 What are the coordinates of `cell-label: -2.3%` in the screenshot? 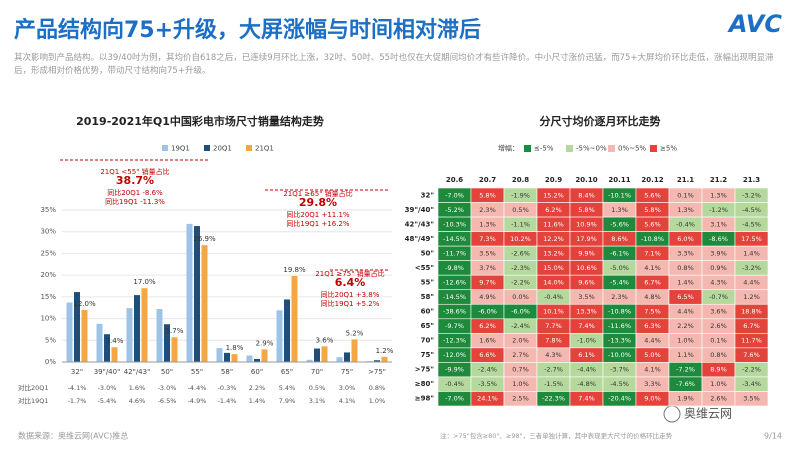 It's located at (520, 268).